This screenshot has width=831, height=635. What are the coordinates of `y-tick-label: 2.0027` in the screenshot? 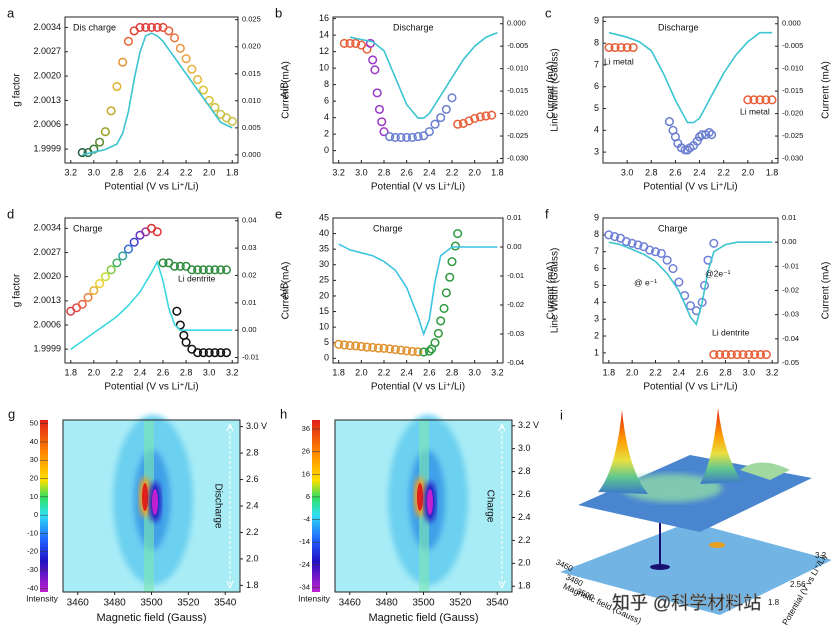 It's located at (47, 252).